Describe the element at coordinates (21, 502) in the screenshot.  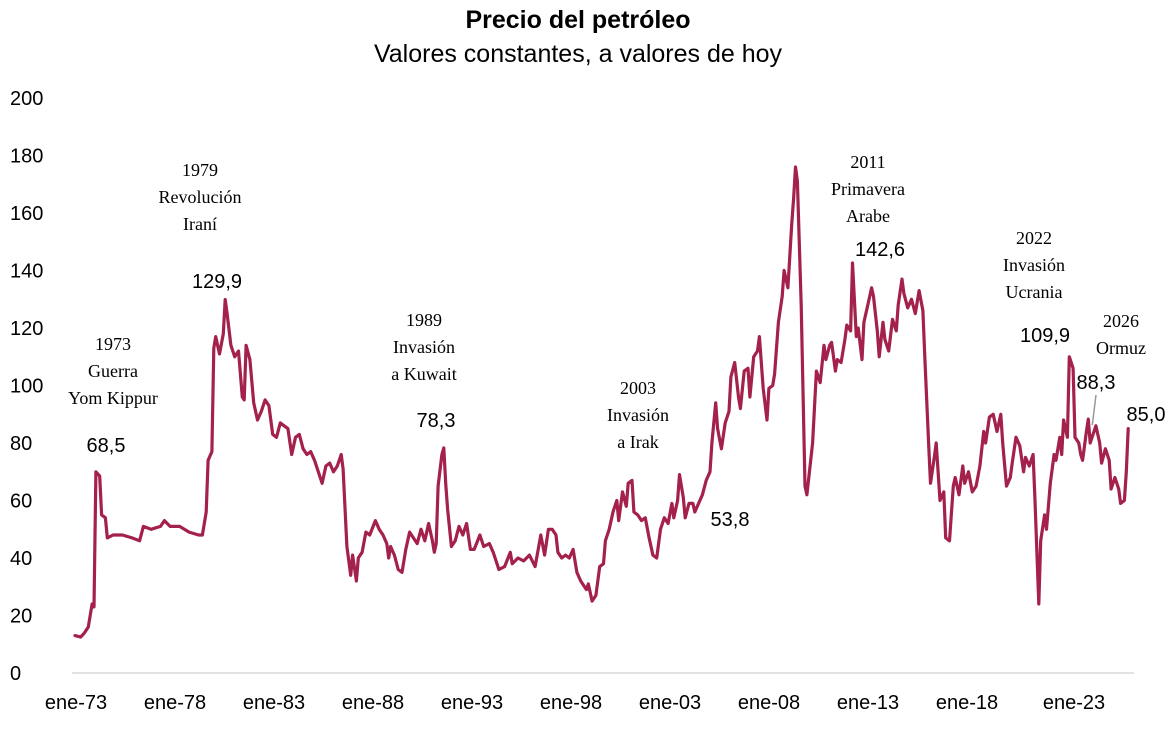
I see `y-tick-label: 60` at that location.